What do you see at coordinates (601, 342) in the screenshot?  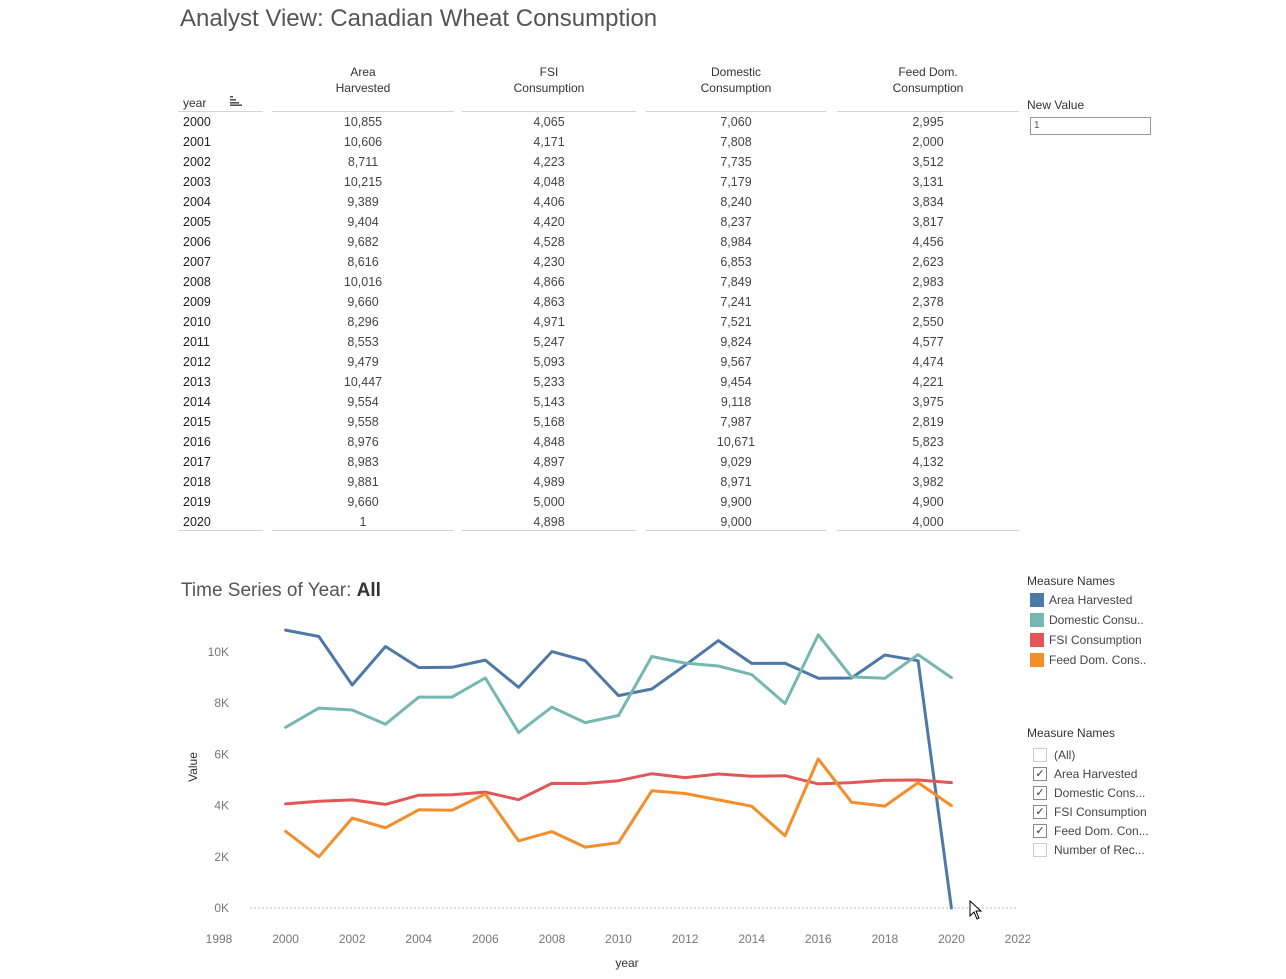 I see `table-row: 2011 8,553 5,247 9,824 4,577` at bounding box center [601, 342].